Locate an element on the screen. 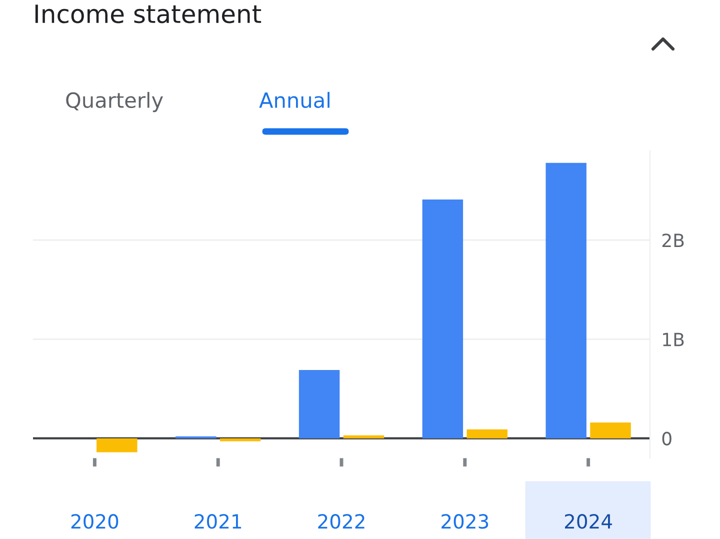  chart-title: Income statement is located at coordinates (148, 14).